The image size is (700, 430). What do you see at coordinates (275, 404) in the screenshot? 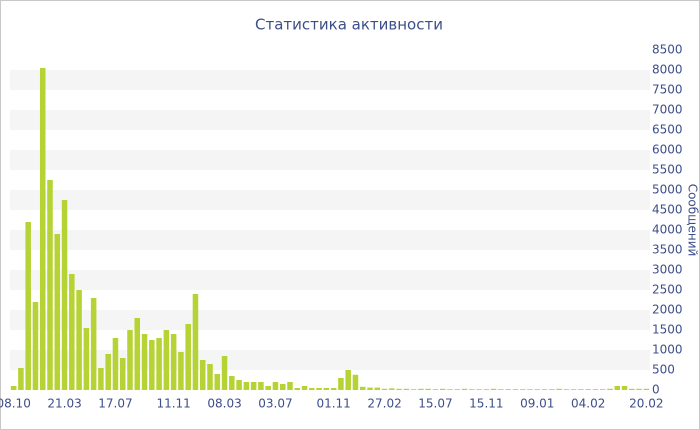
I see `x-tick-label: 03.07` at bounding box center [275, 404].